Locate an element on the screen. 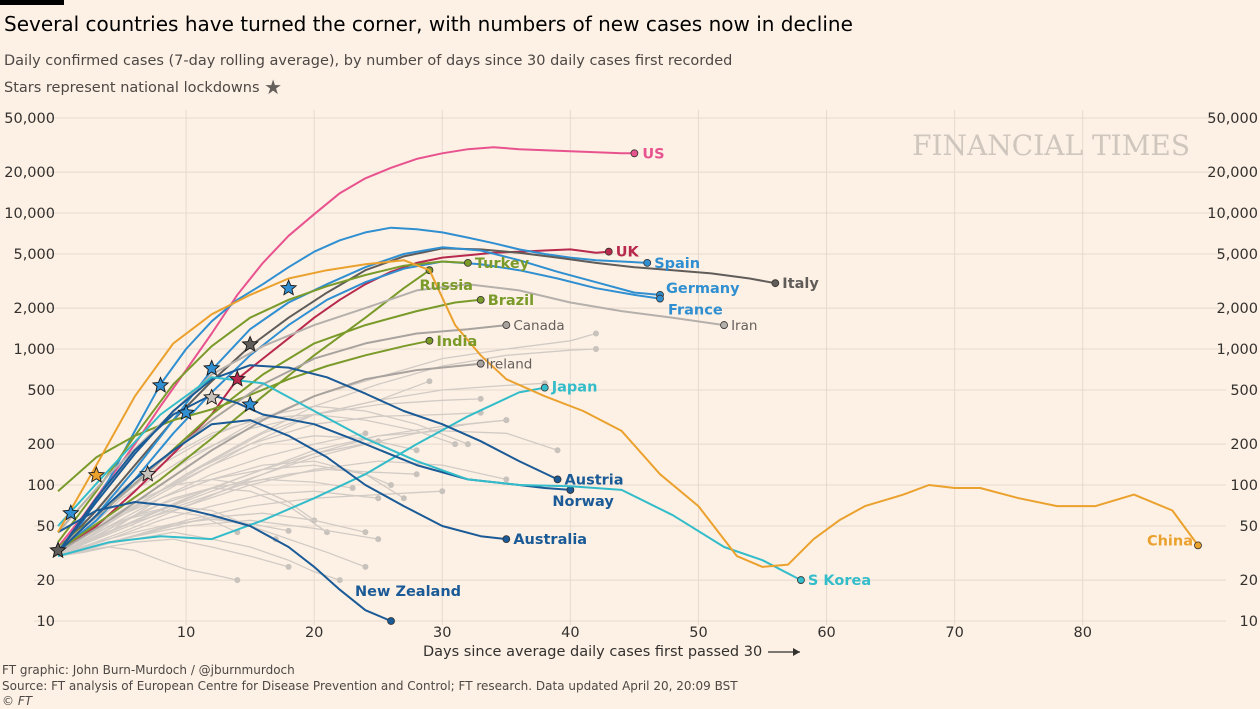  lockdown-stars is located at coordinates (173, 418).